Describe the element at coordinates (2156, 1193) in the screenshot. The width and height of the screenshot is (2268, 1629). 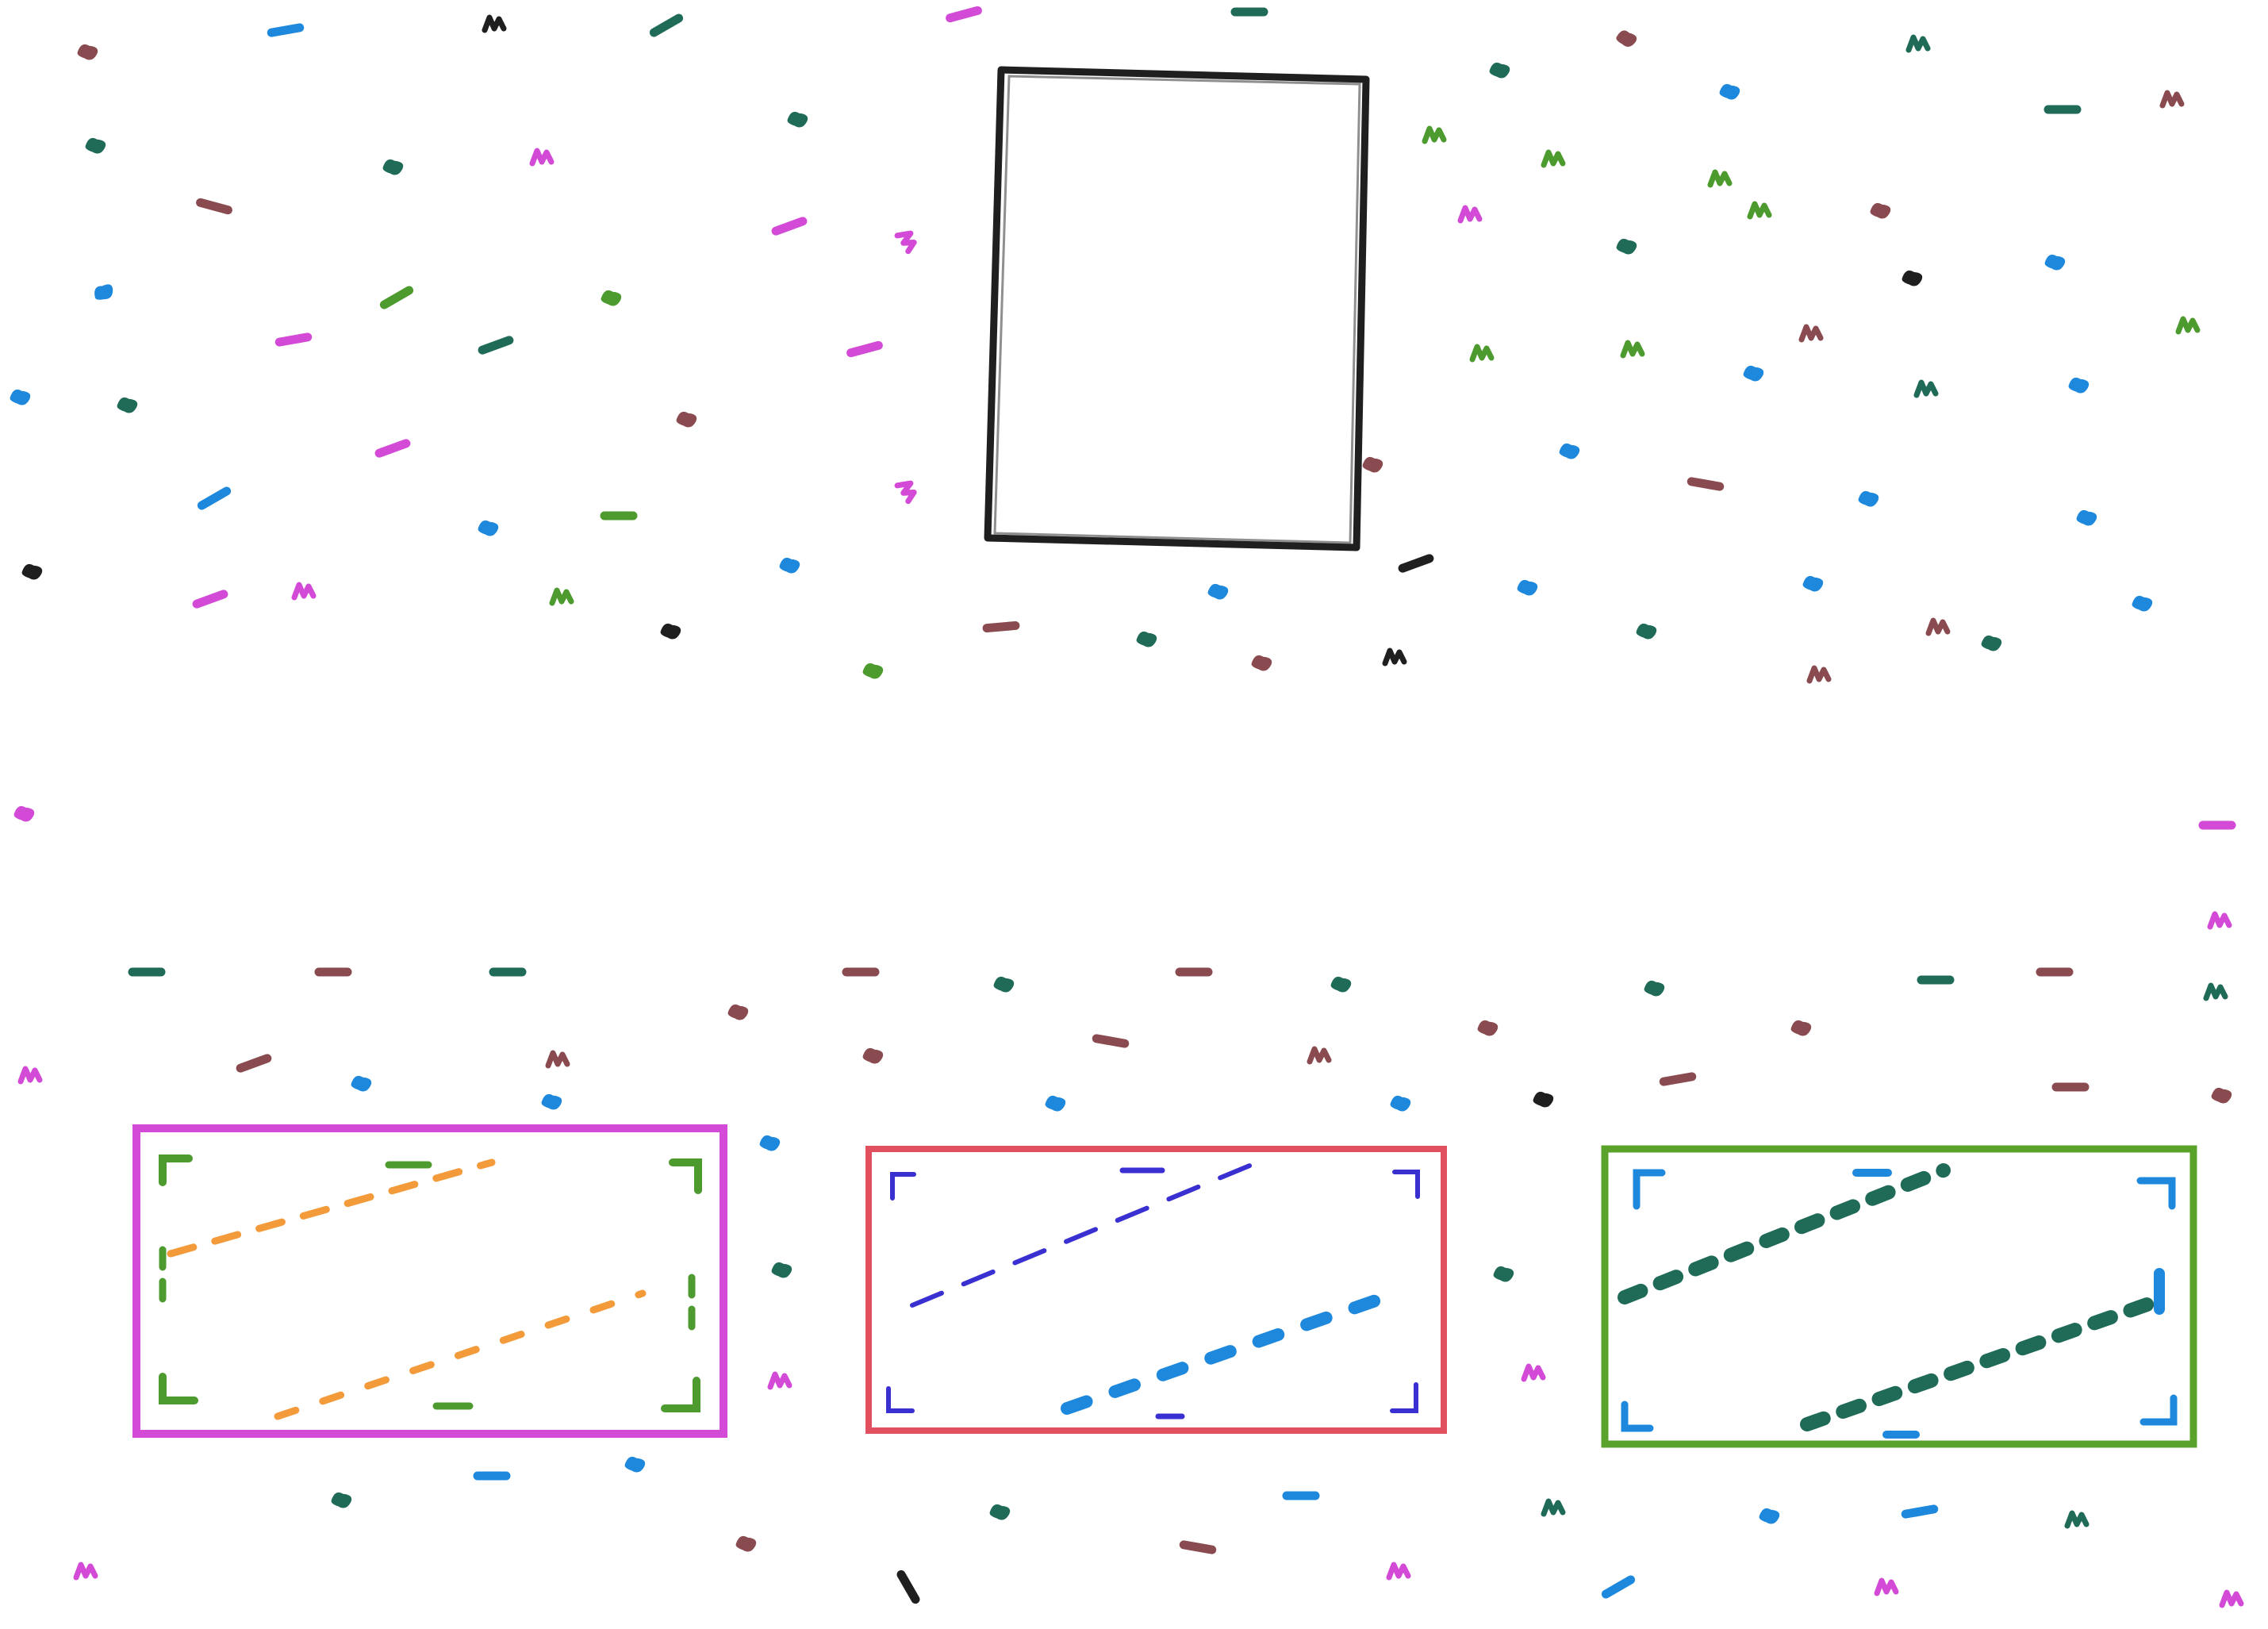
I see `panel-right-corner-top-right` at that location.